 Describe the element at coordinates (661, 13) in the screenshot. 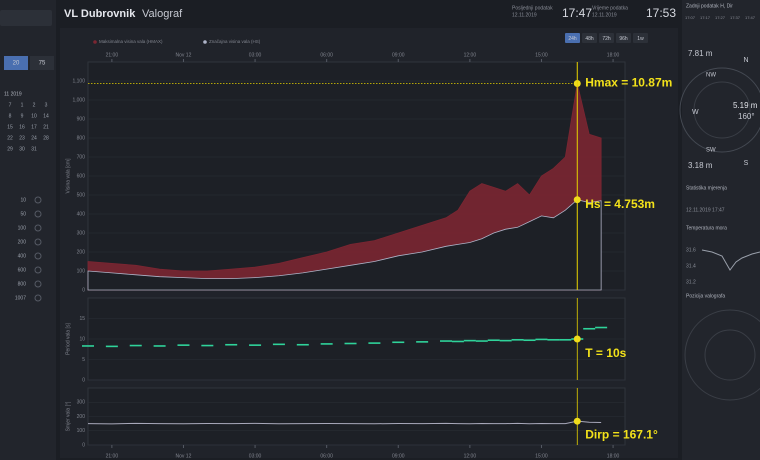

I see `data-time: 17:53` at that location.